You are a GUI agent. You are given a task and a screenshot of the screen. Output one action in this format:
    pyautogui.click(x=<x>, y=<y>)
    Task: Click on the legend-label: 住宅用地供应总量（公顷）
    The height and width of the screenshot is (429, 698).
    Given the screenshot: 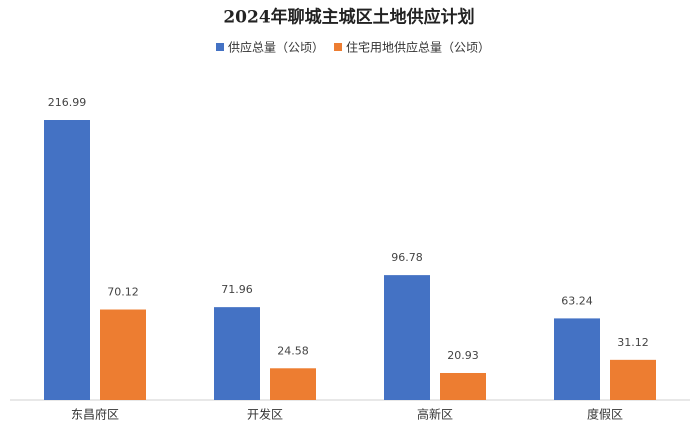 What is the action you would take?
    pyautogui.click(x=418, y=47)
    